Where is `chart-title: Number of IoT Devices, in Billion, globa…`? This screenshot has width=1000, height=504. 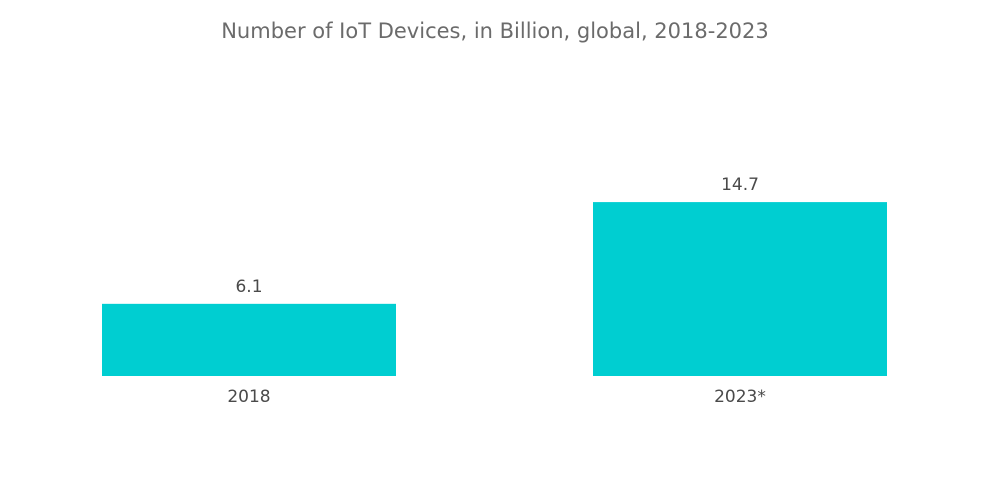
chart-title: Number of IoT Devices, in Billion, globa… is located at coordinates (495, 31).